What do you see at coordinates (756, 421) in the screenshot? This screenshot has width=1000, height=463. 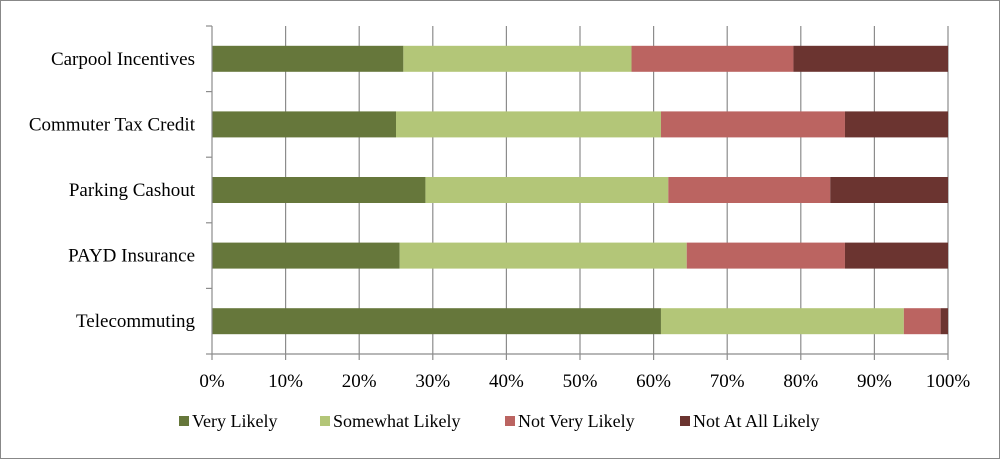 I see `legend-label: Not At All Likely` at bounding box center [756, 421].